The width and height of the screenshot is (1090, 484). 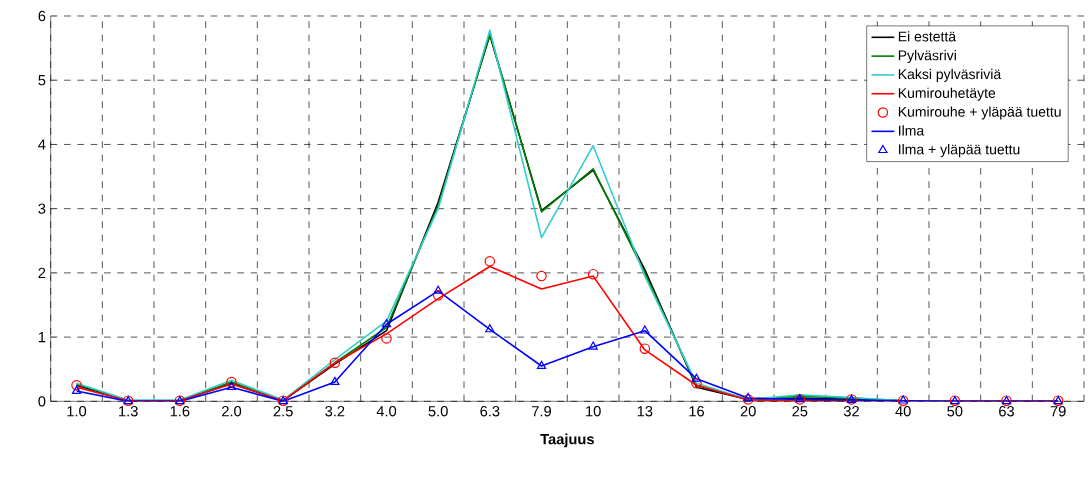 What do you see at coordinates (42, 272) in the screenshot?
I see `y-tick-label: 2` at bounding box center [42, 272].